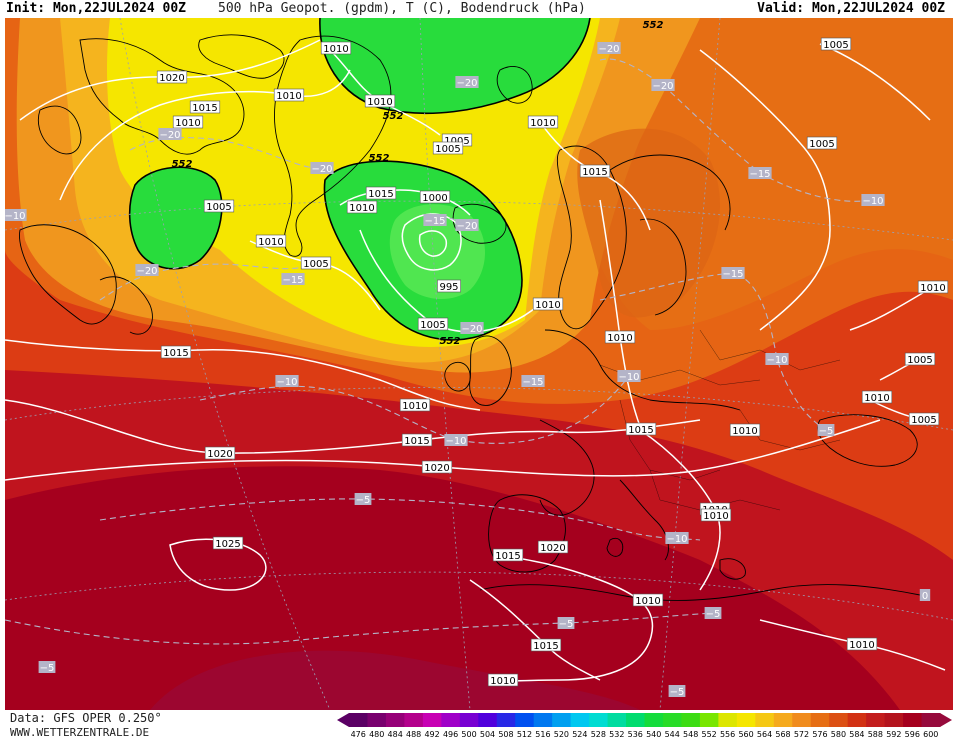  What do you see at coordinates (436, 468) in the screenshot?
I see `isobar-label-text: 1020` at bounding box center [436, 468].